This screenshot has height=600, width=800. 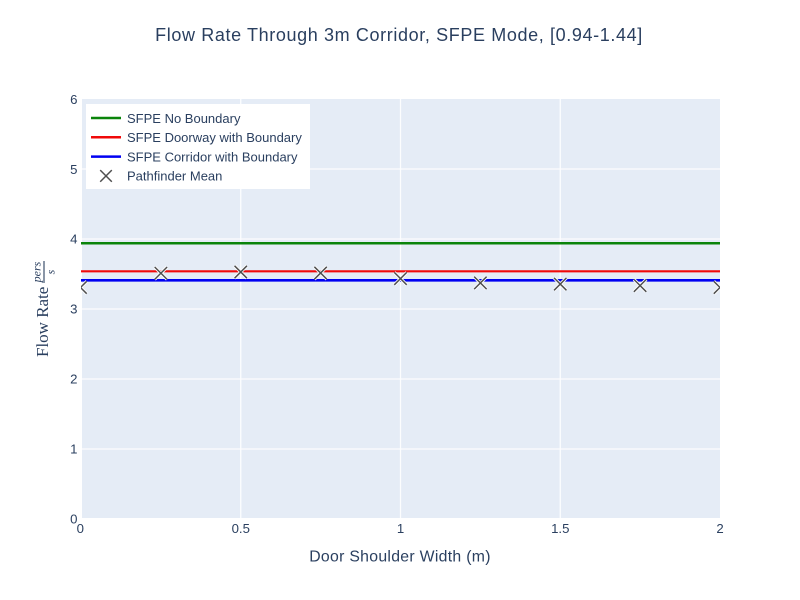 What do you see at coordinates (174, 176) in the screenshot?
I see `svg-text: Pathfinder Mean` at bounding box center [174, 176].